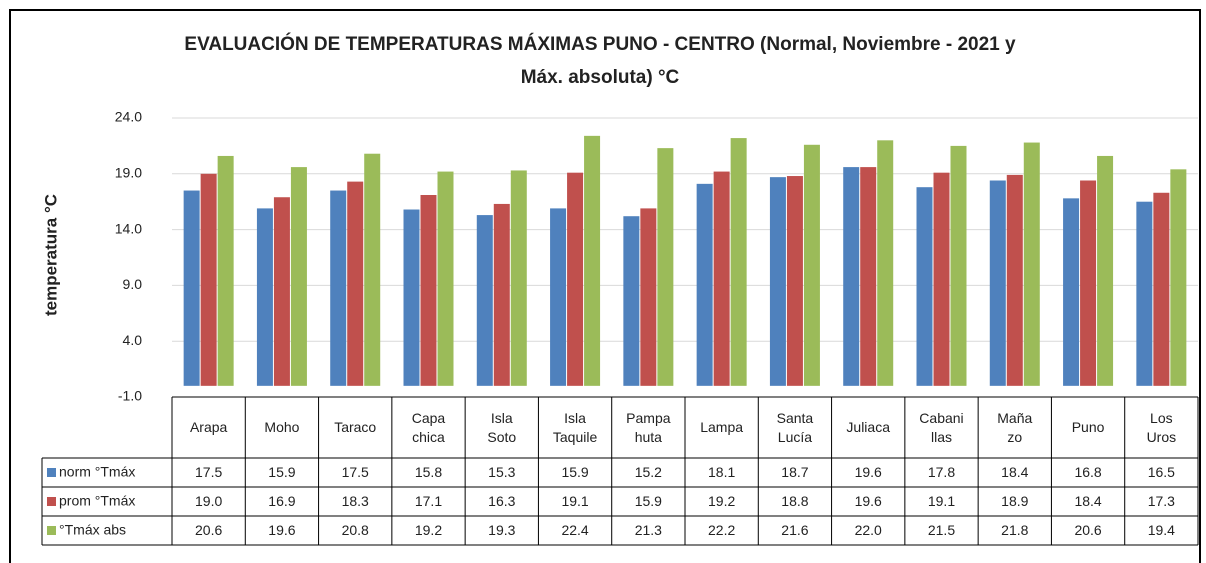 The height and width of the screenshot is (563, 1206). What do you see at coordinates (722, 472) in the screenshot?
I see `table-cell: 18.1` at bounding box center [722, 472].